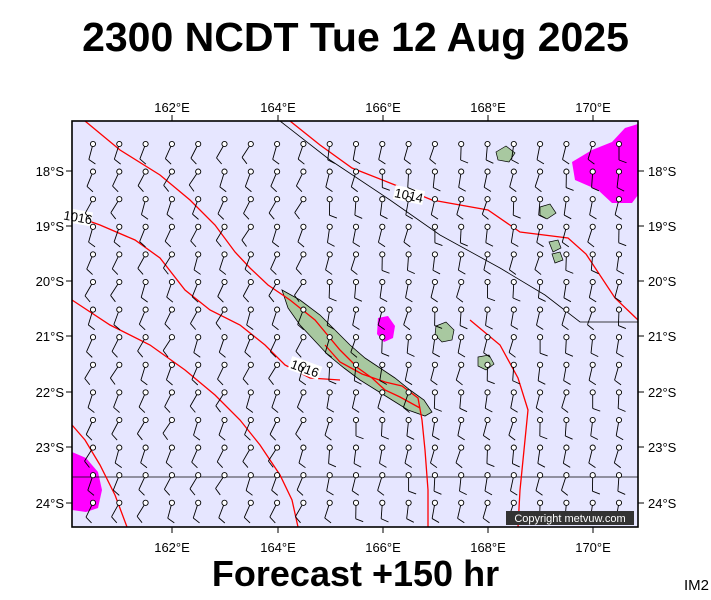 The image size is (711, 600). I want to click on lon-label-bottom-166: 166°E, so click(383, 547).